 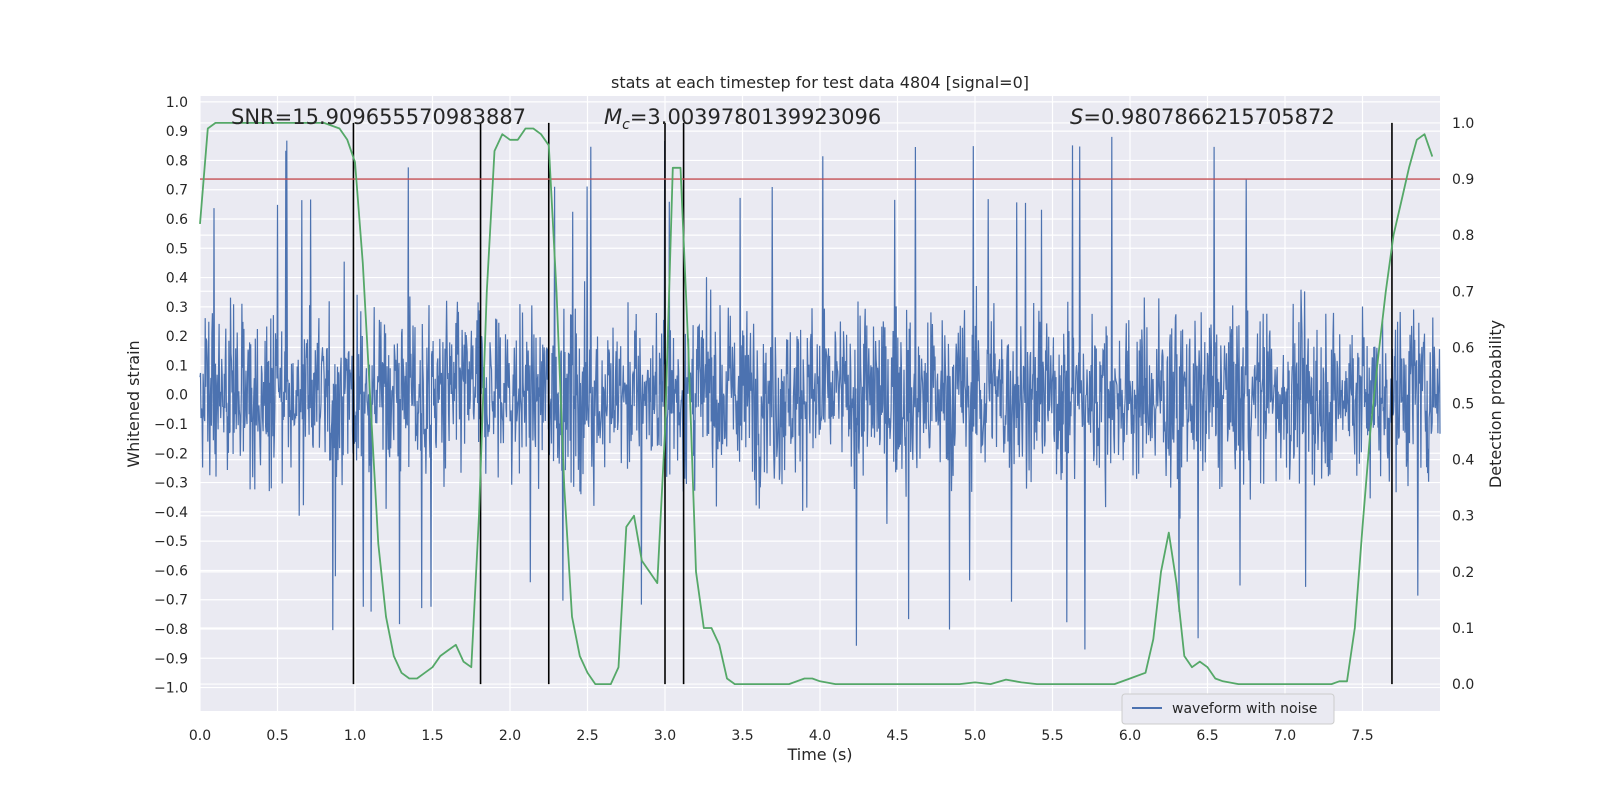 What do you see at coordinates (1463, 685) in the screenshot?
I see `y-right-tick-0: 0.0` at bounding box center [1463, 685].